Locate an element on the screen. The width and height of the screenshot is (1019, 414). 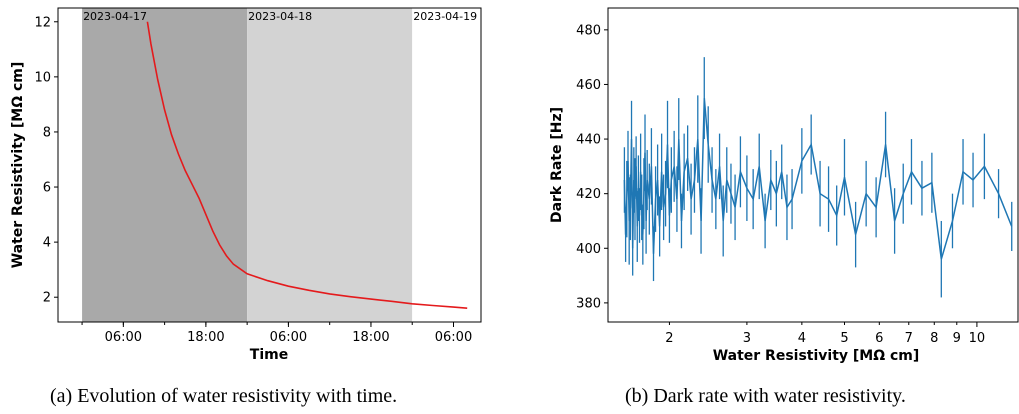
y-tick-label: 2 is located at coordinates (47, 298).